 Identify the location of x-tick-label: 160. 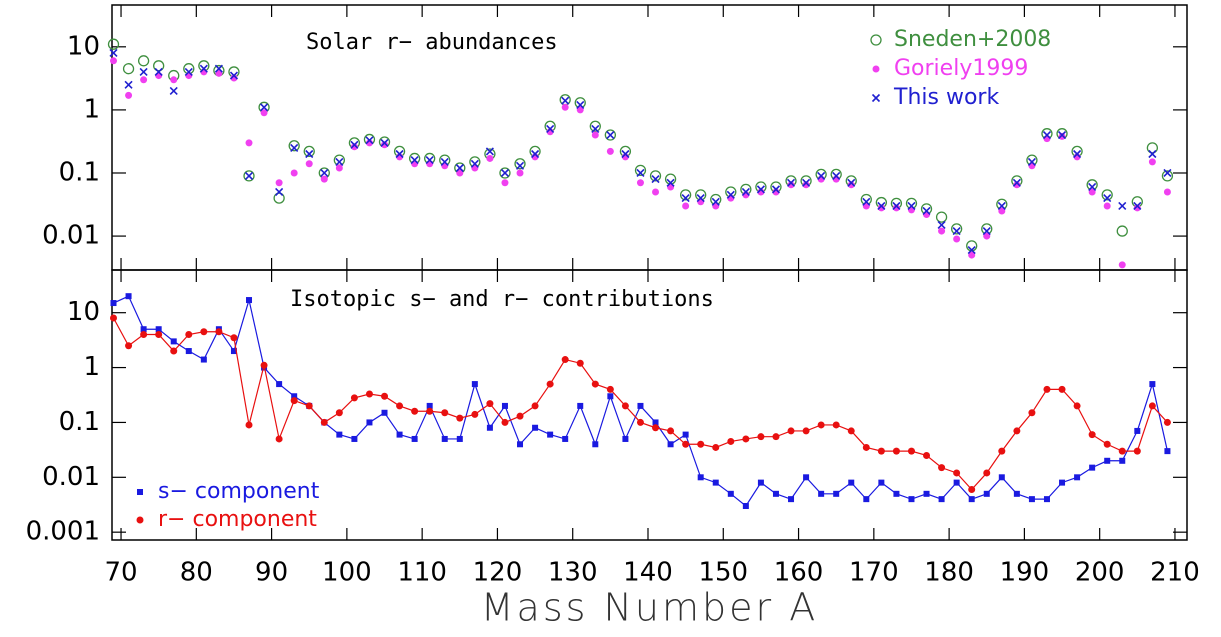
(799, 573).